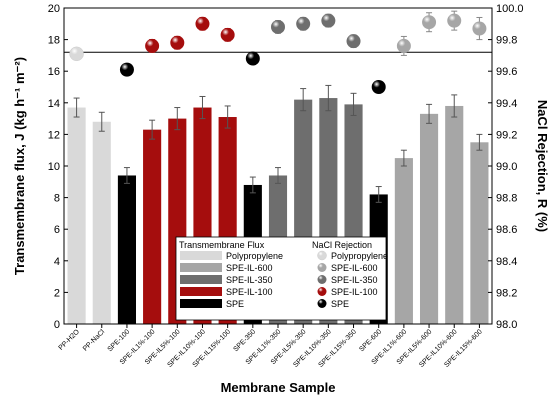 The width and height of the screenshot is (550, 401). What do you see at coordinates (119, 340) in the screenshot?
I see `x-tick-label: SPE-100` at bounding box center [119, 340].